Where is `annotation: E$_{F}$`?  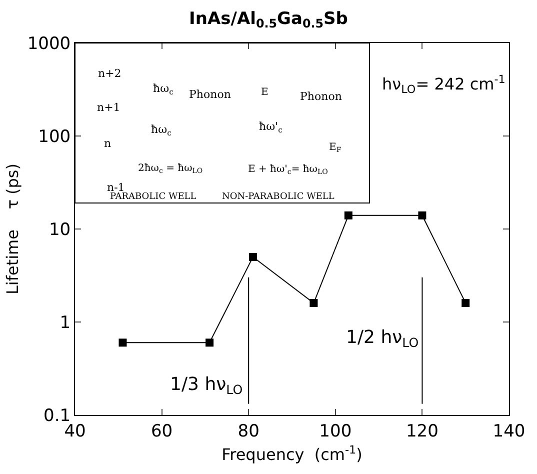
annotation: E$_{F}$ is located at coordinates (335, 148).